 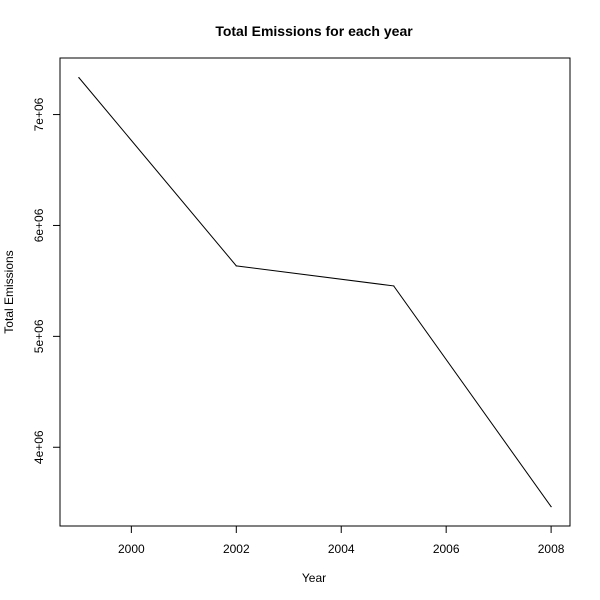 I want to click on y-tick-label-5e+06: 5e+06, so click(x=39, y=336).